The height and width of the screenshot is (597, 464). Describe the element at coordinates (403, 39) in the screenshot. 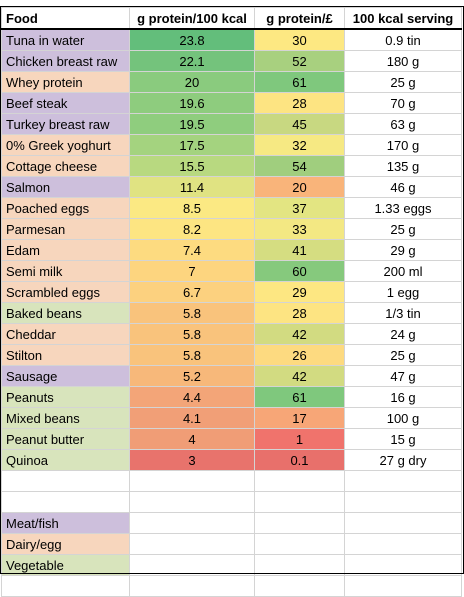

I see `serving-cell: 0.9 tin` at that location.